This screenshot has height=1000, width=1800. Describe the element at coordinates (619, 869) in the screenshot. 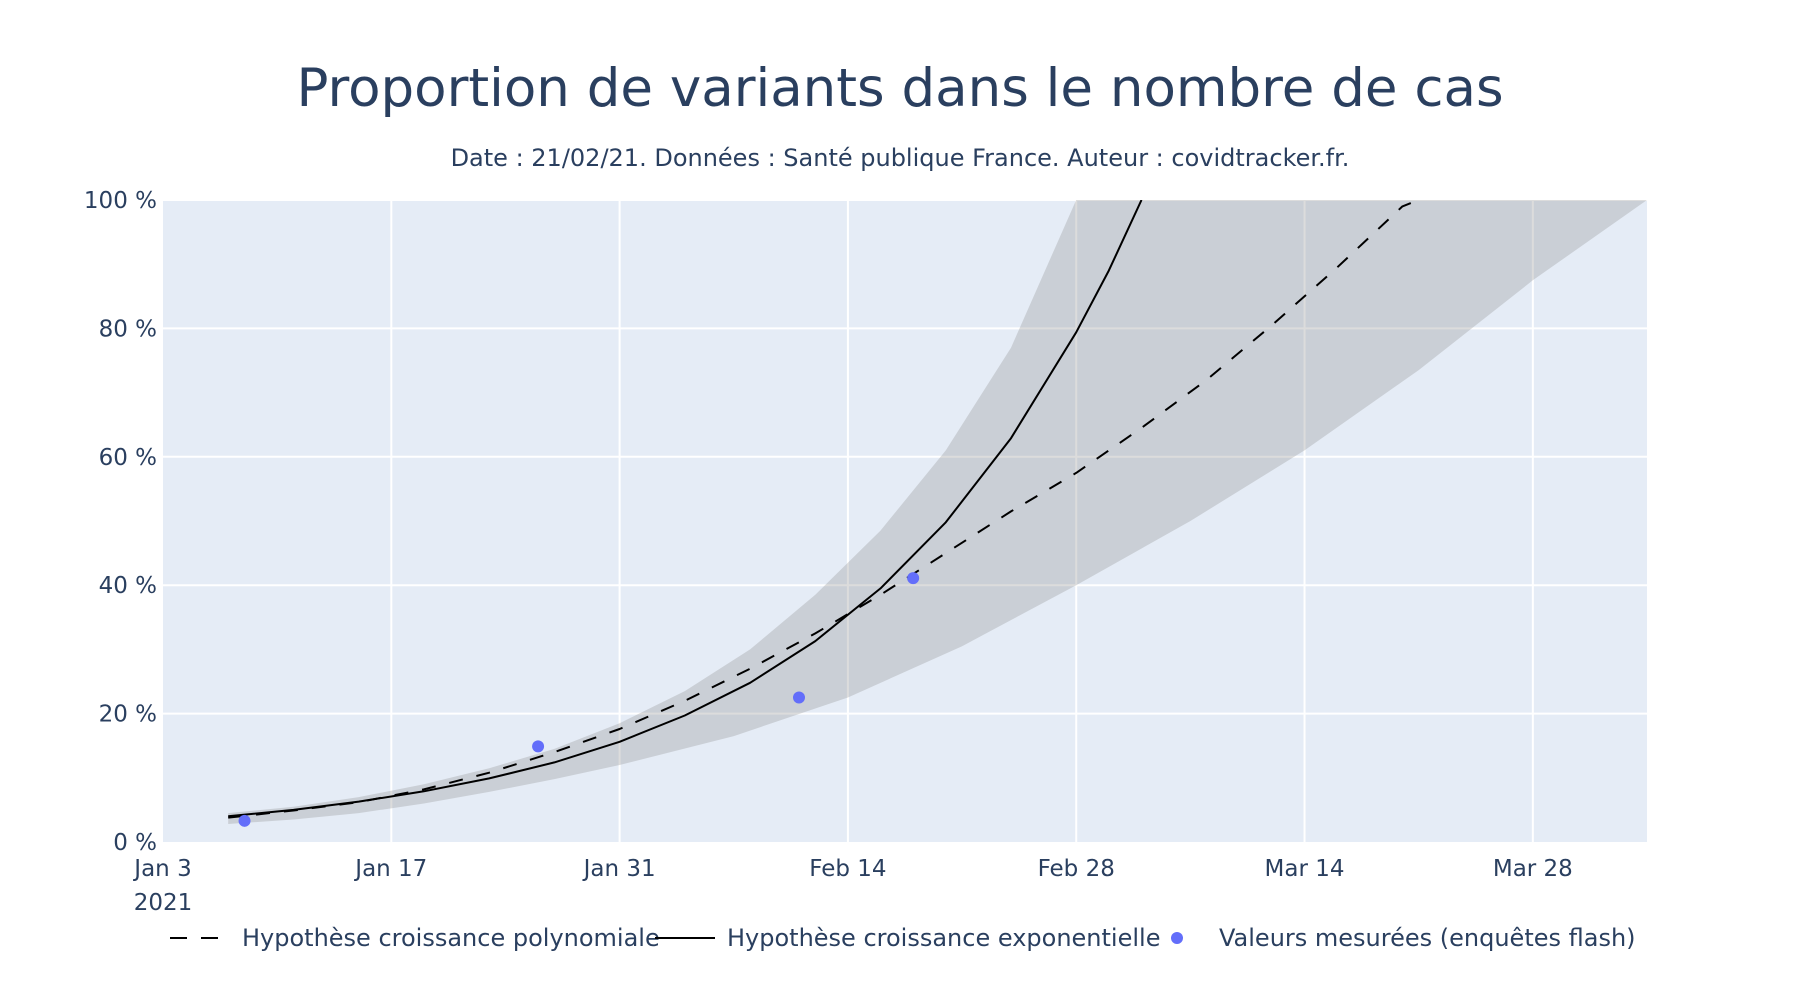

I see `x-tick-label: Jan 31` at that location.